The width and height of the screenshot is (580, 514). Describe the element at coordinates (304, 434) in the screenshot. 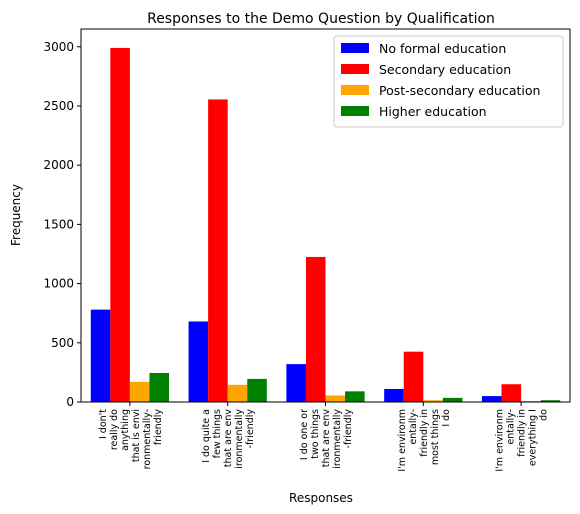

I see `x-tick-label-line: I do one or` at that location.